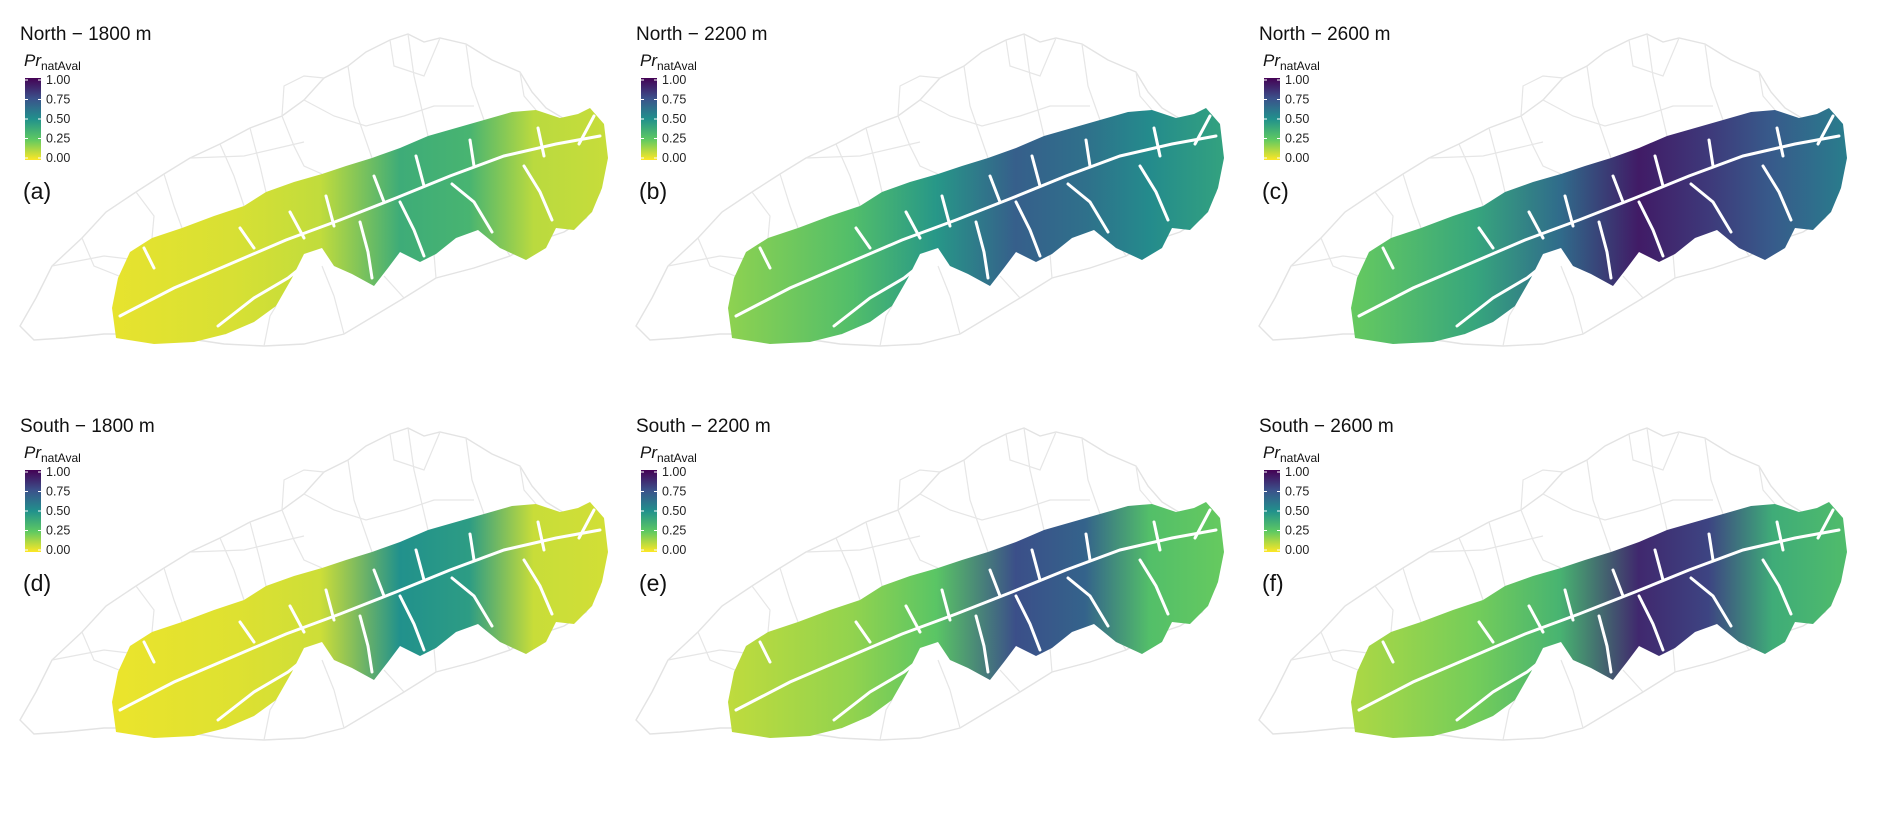 This screenshot has height=823, width=1892. I want to click on panel-title: South − 2200 m, so click(703, 426).